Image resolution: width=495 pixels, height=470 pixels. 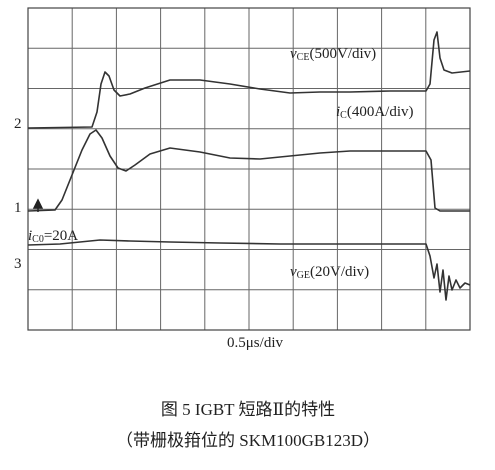 What do you see at coordinates (255, 343) in the screenshot?
I see `time-scale: 0.5μs/div` at bounding box center [255, 343].